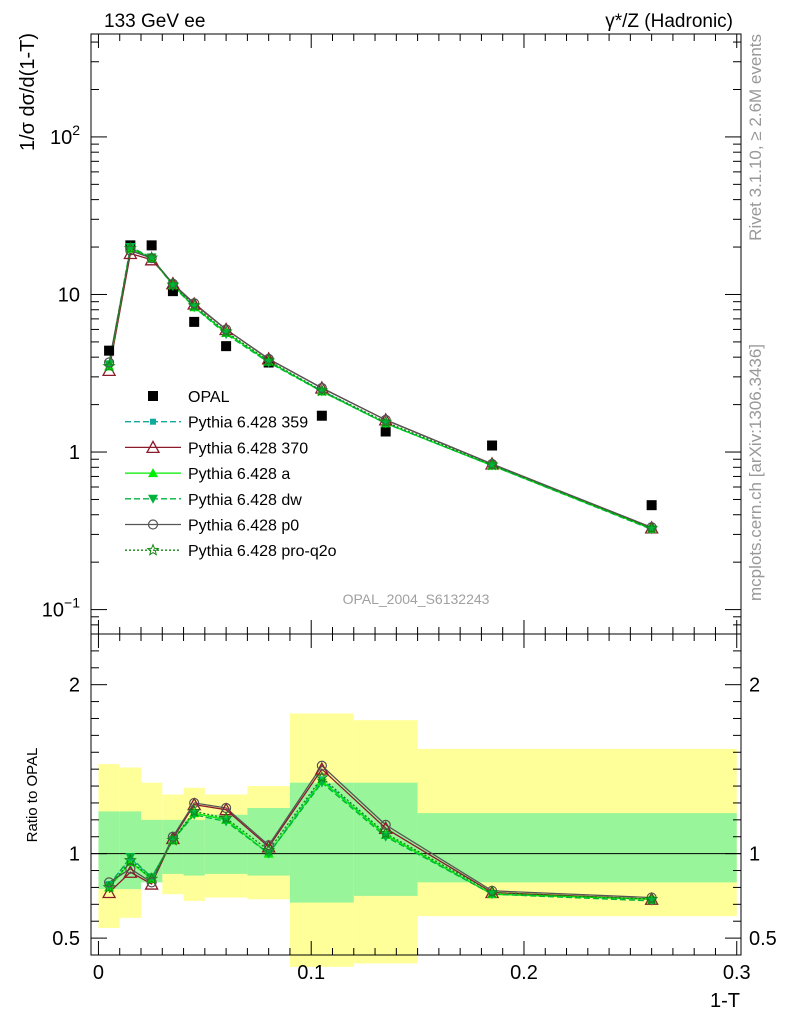 This screenshot has width=786, height=1024. I want to click on mcplots-label: mcplots.cern.ch [arXiv:1306.3436], so click(755, 472).